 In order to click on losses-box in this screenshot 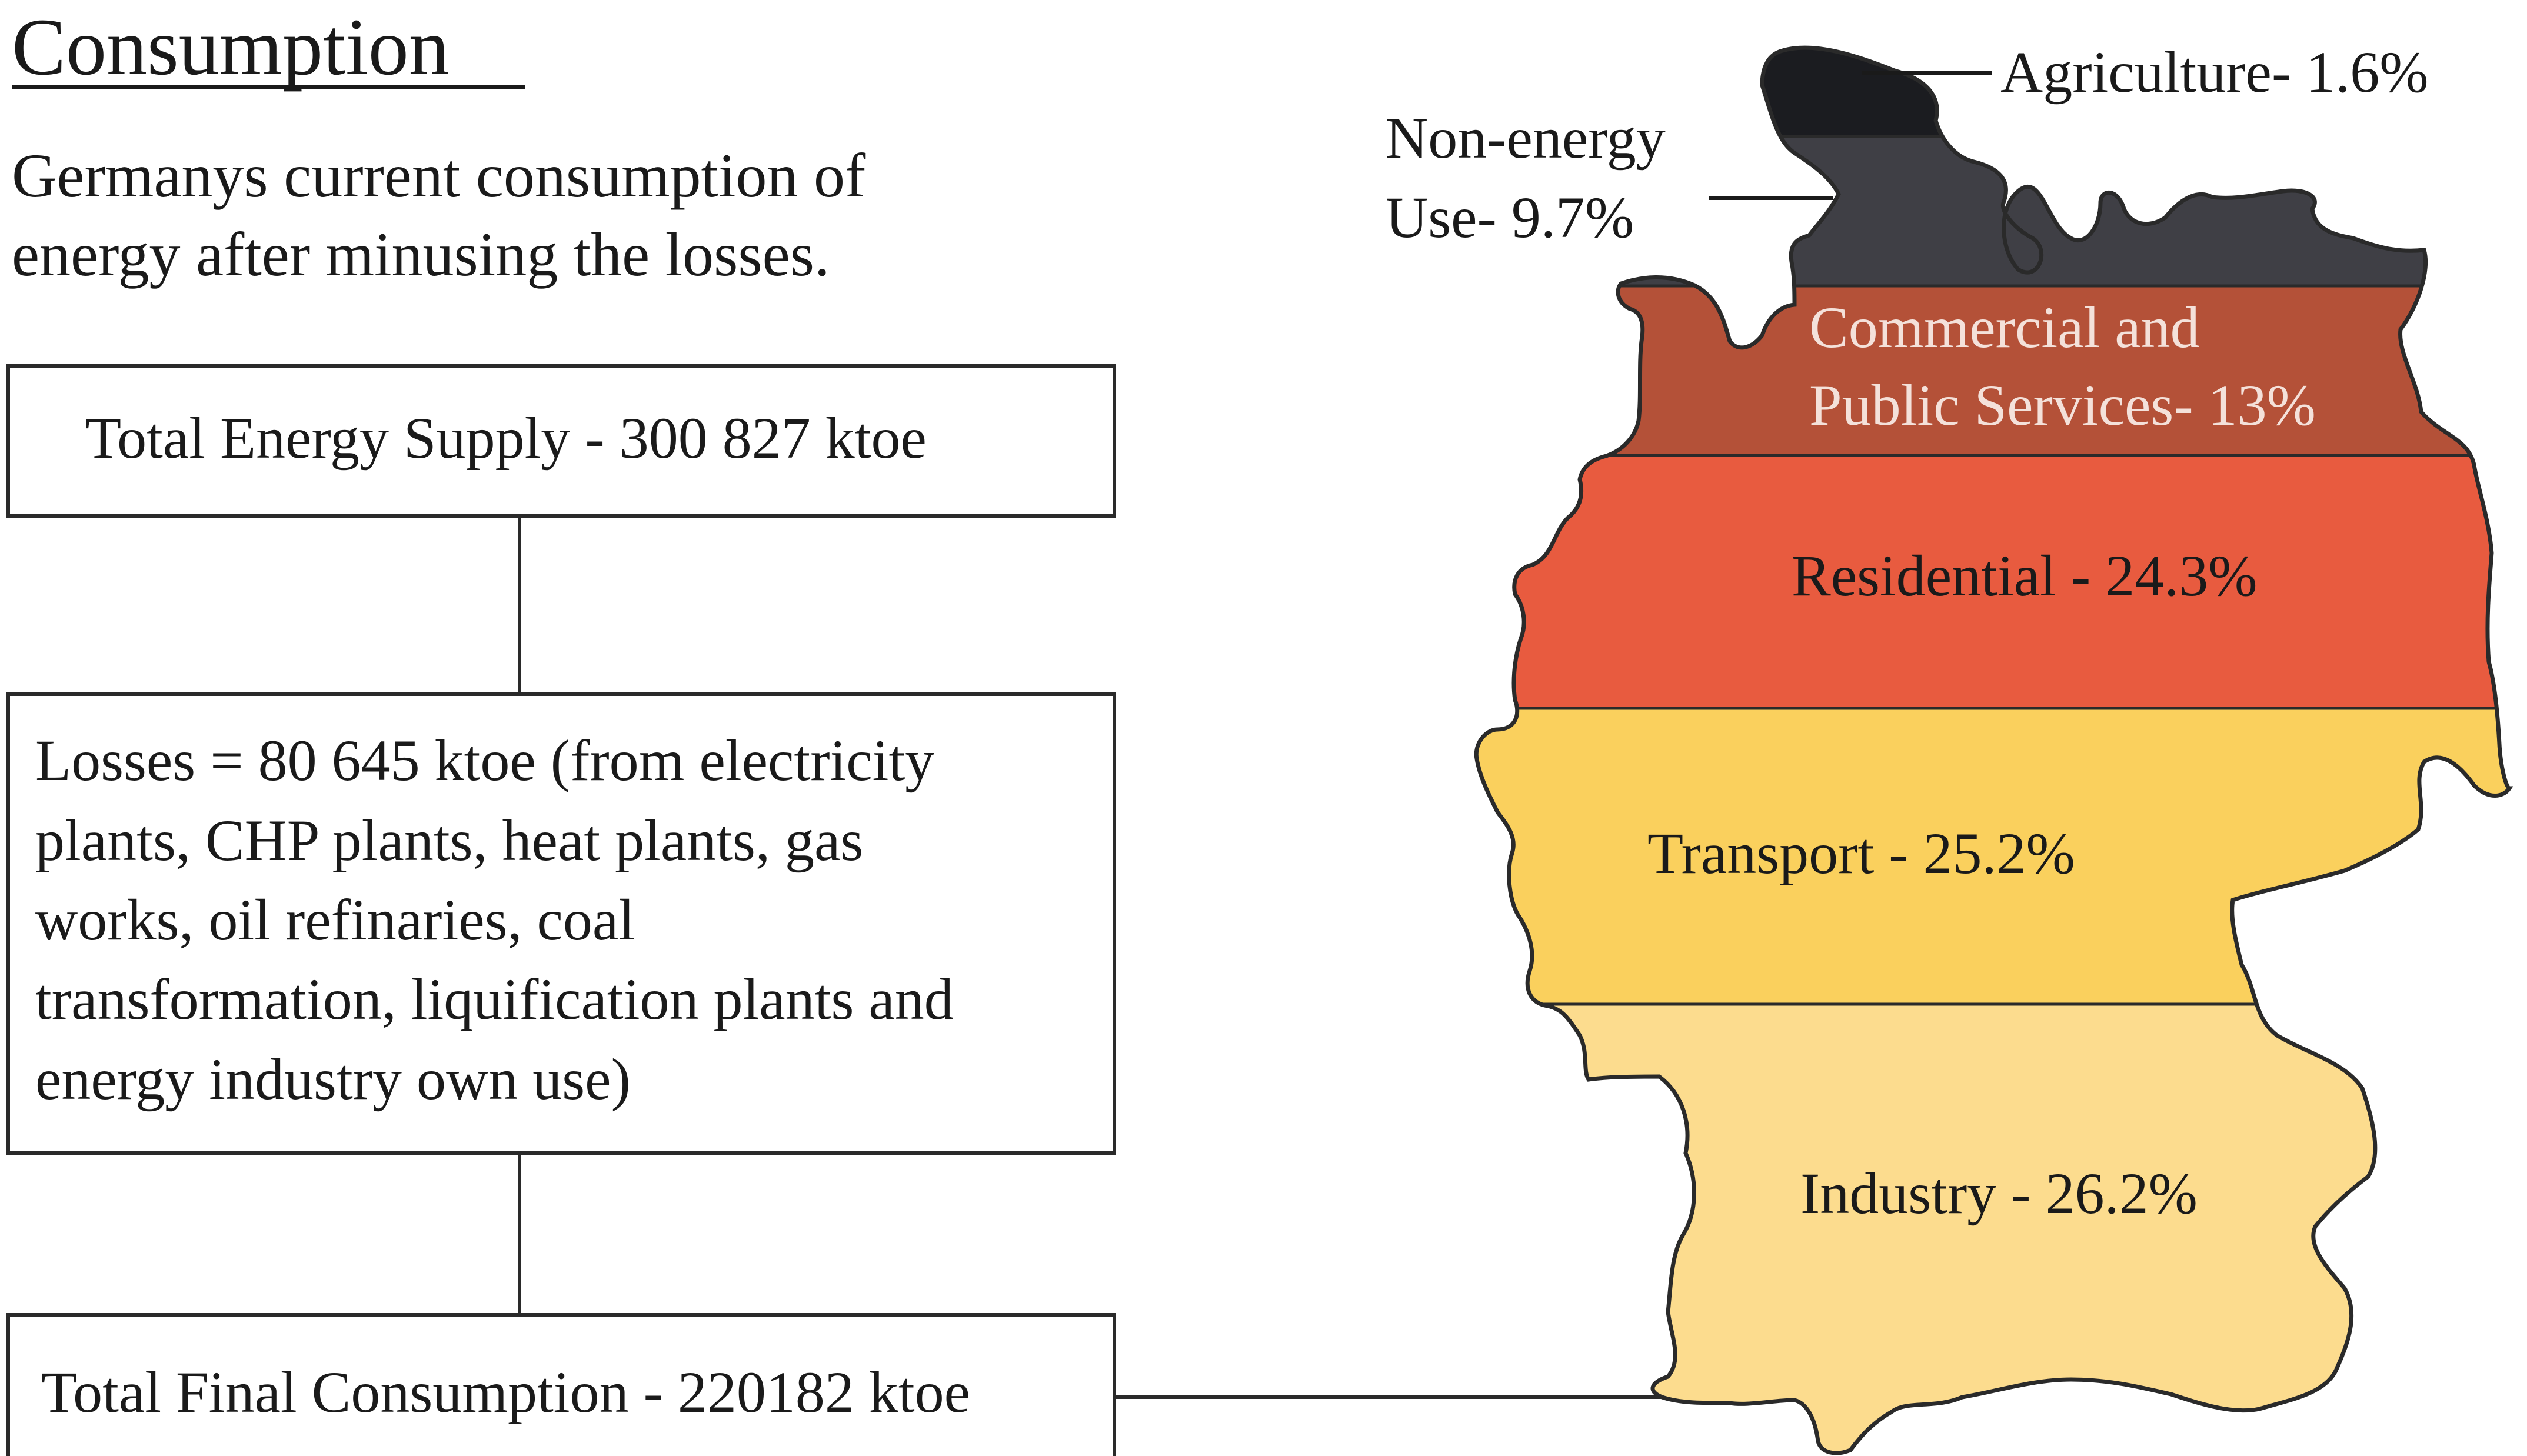, I will do `click(561, 924)`.